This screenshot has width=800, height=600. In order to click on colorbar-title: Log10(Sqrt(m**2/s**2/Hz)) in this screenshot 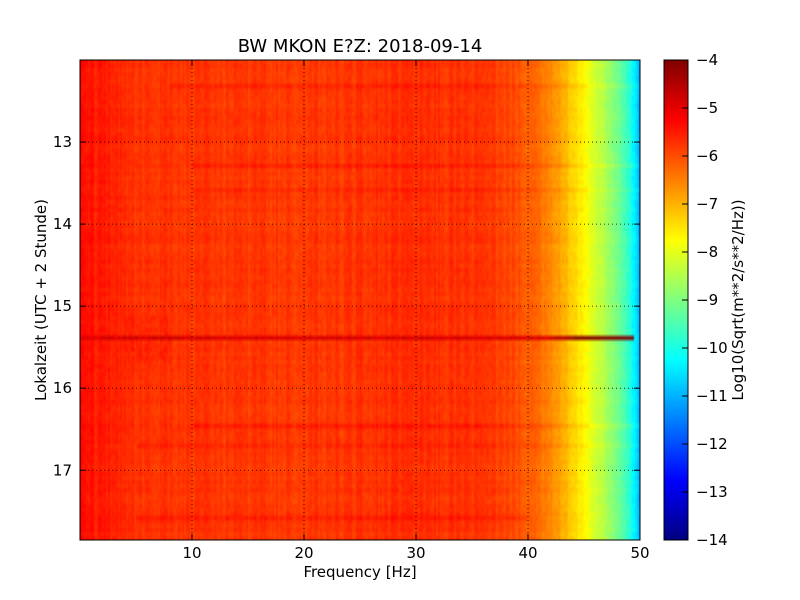, I will do `click(738, 299)`.